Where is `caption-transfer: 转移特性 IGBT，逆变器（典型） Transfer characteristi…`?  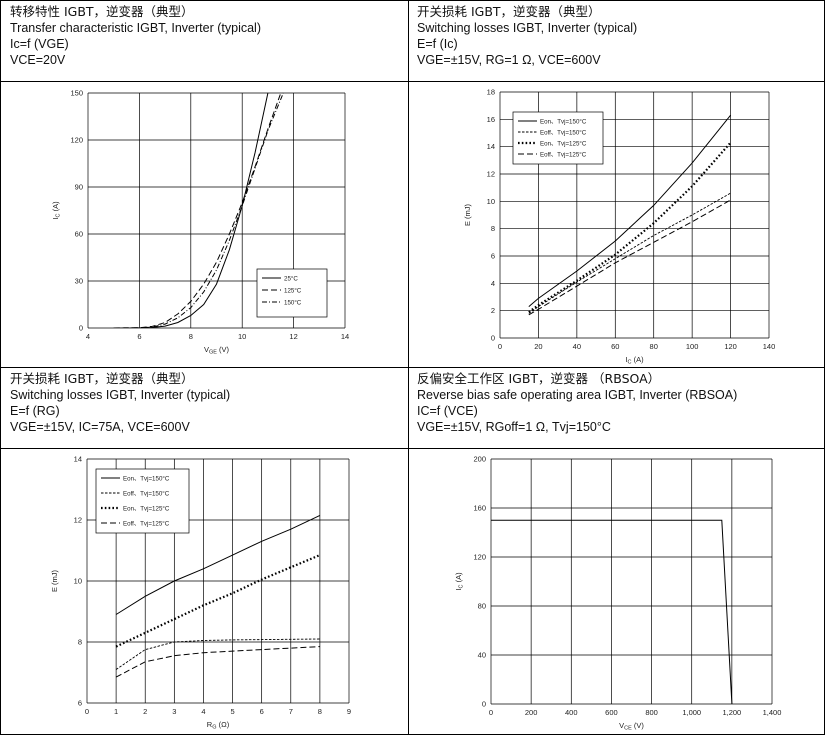 caption-transfer: 转移特性 IGBT，逆变器（典型） Transfer characteristi… is located at coordinates (135, 36).